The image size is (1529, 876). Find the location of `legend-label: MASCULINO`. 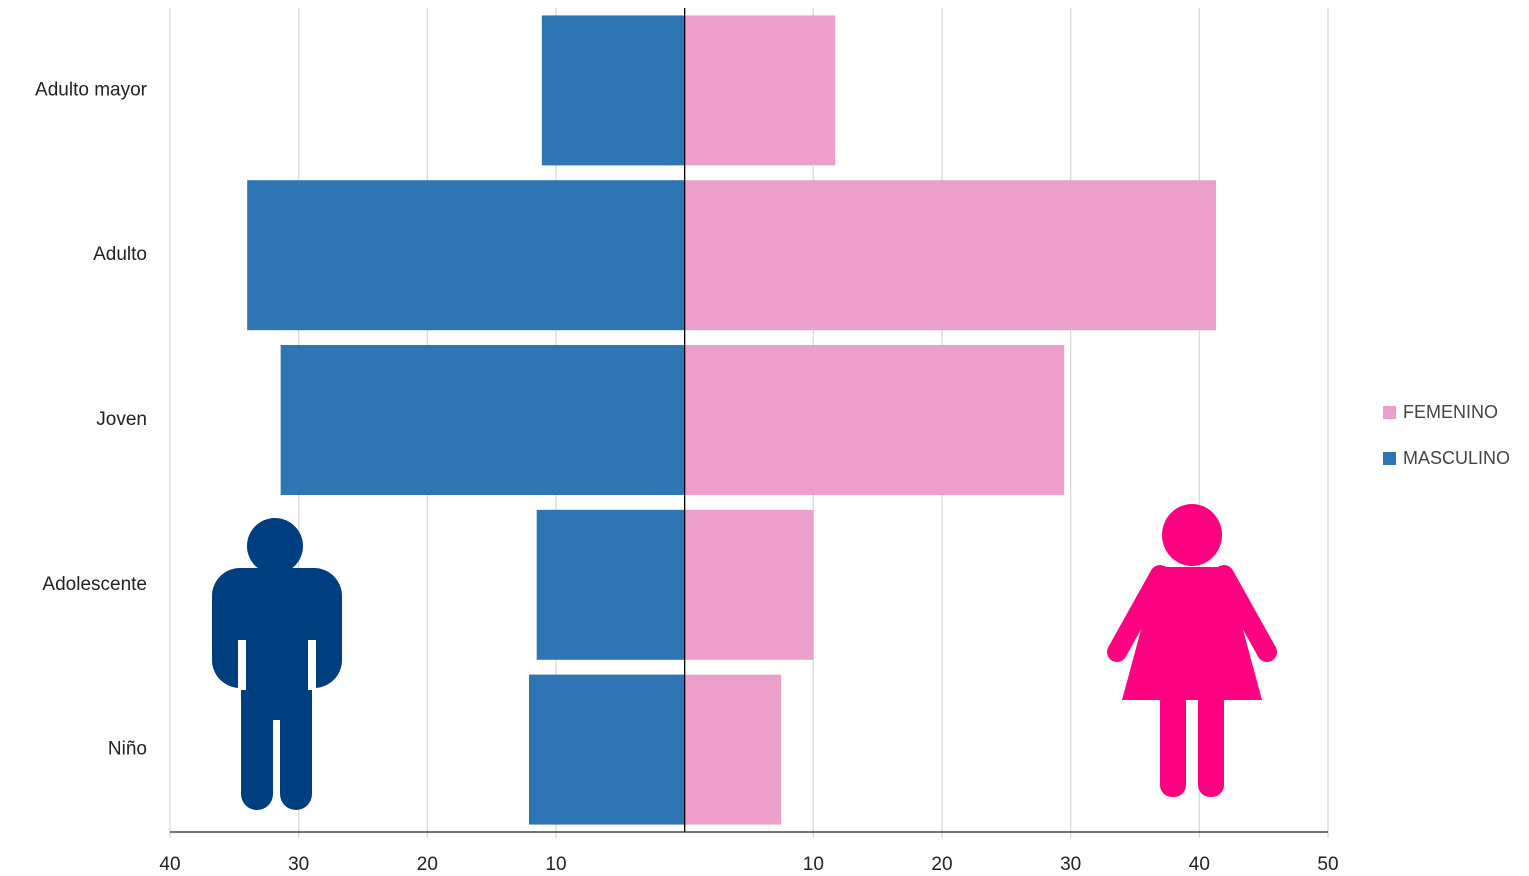

legend-label: MASCULINO is located at coordinates (1456, 458).